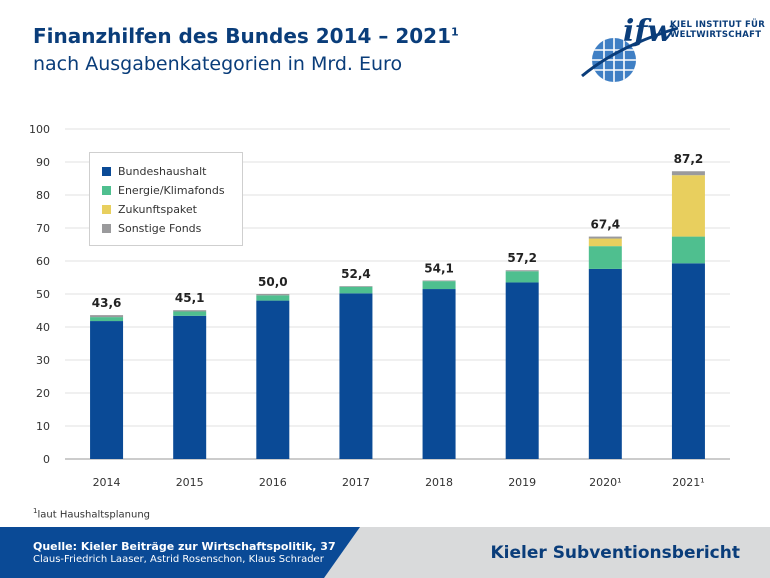  Describe the element at coordinates (718, 30) in the screenshot. I see `logo-text: KIEL INSTITUT FÜR WELTWIRTSCHAFT` at that location.